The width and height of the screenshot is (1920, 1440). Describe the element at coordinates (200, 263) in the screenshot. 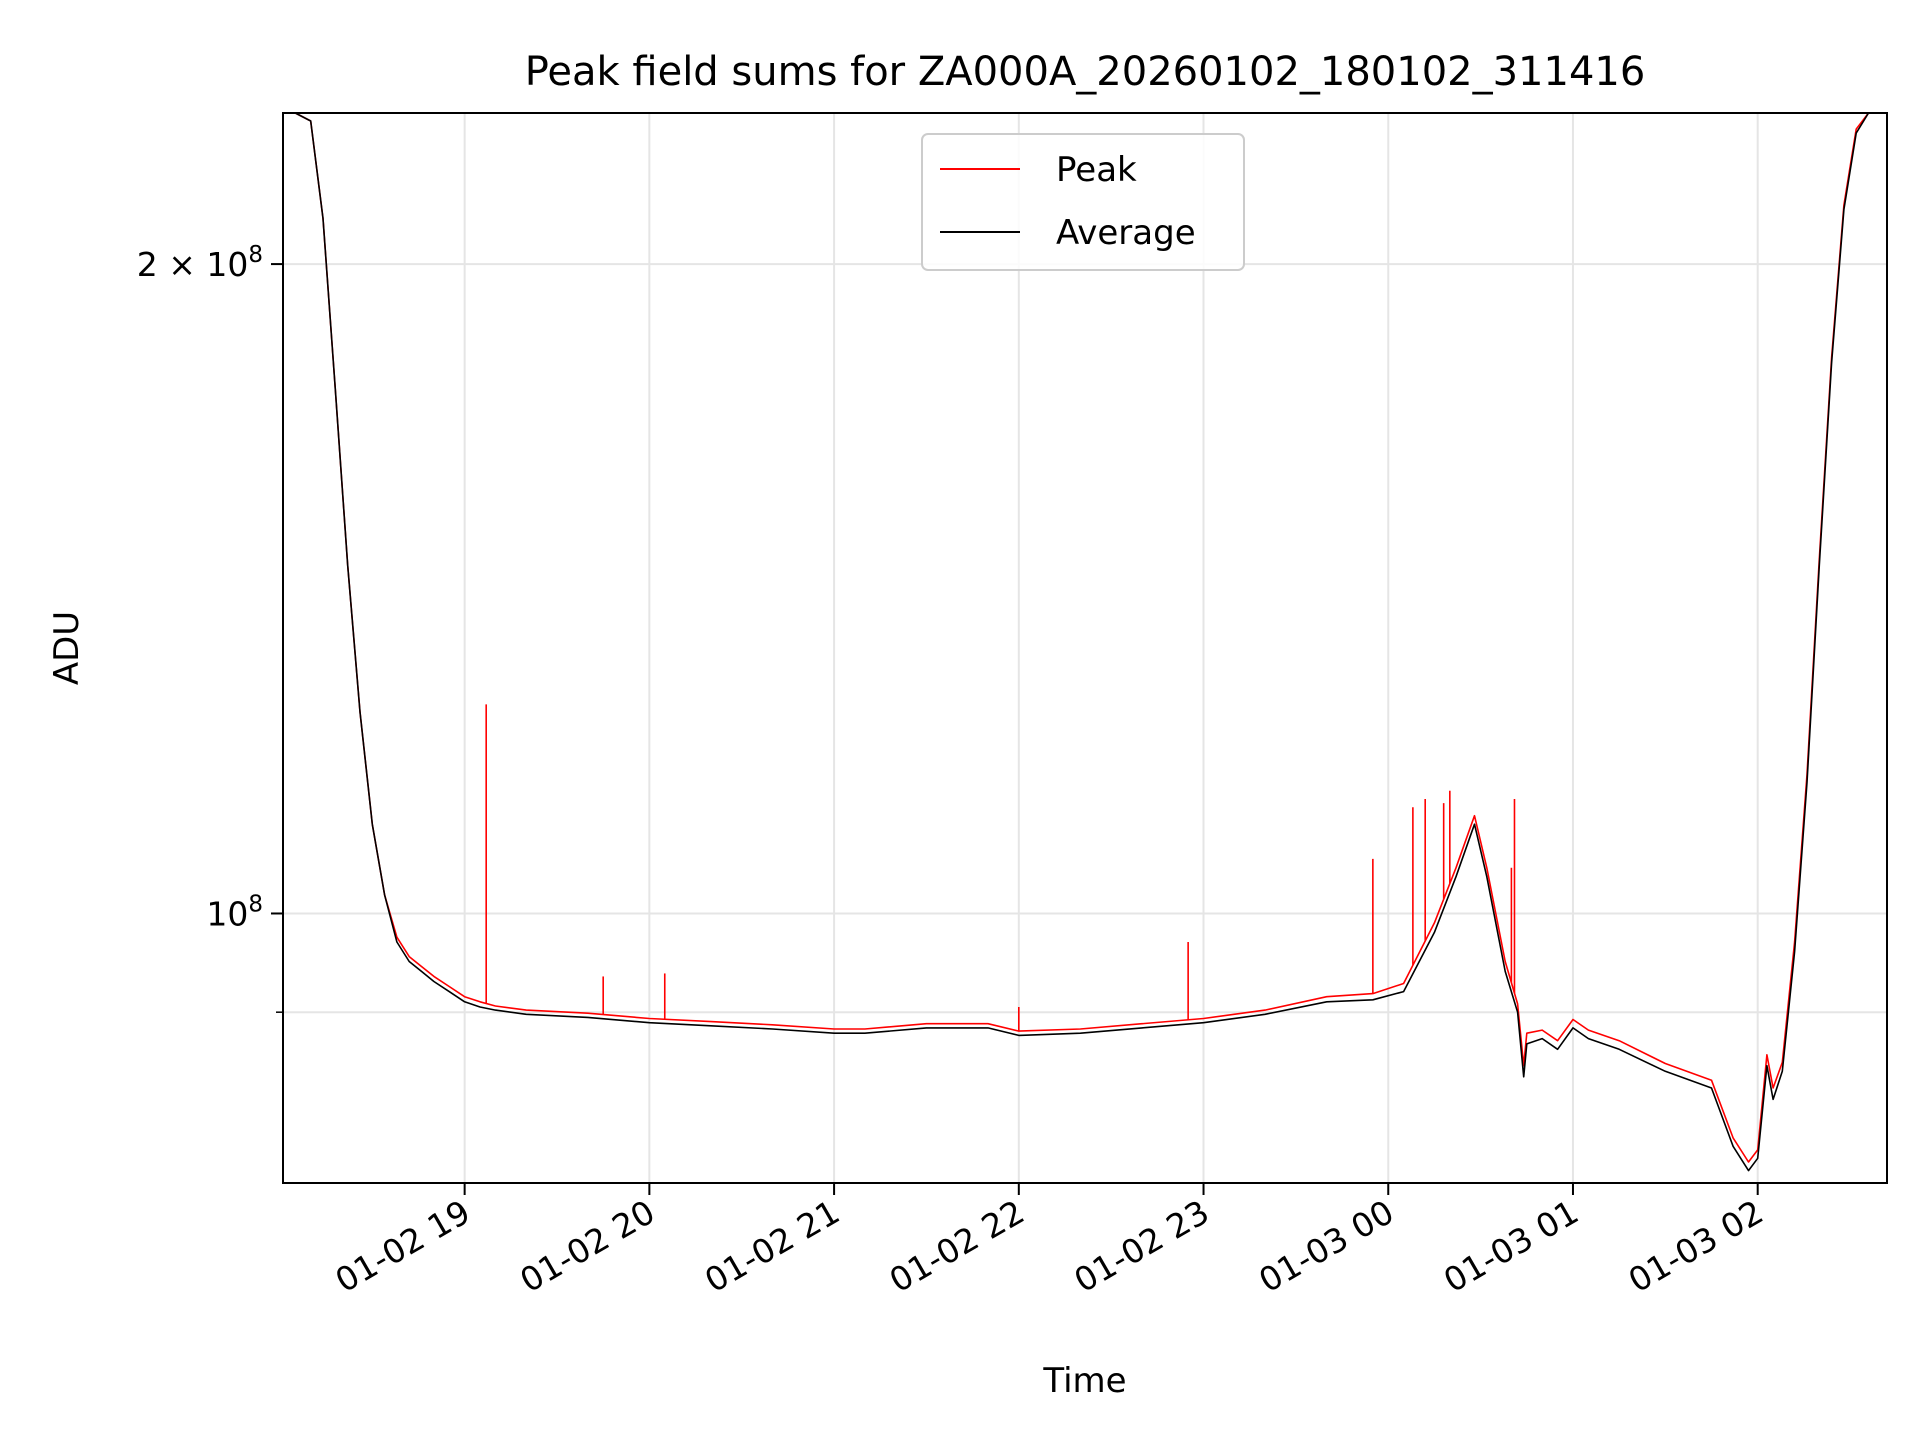

I see `y-tick-label: 2 × 108` at that location.